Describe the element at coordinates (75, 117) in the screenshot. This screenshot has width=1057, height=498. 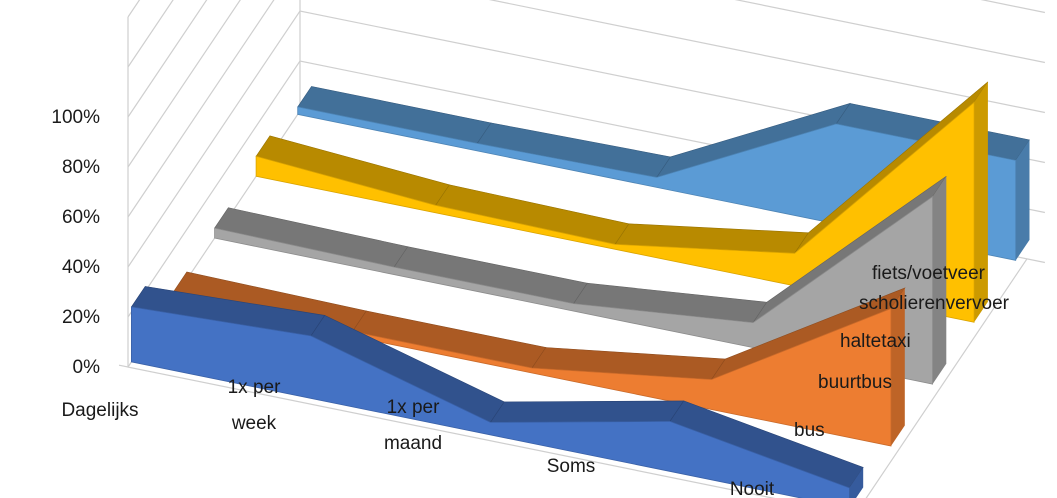
I see `y-tick-label: 100%` at that location.